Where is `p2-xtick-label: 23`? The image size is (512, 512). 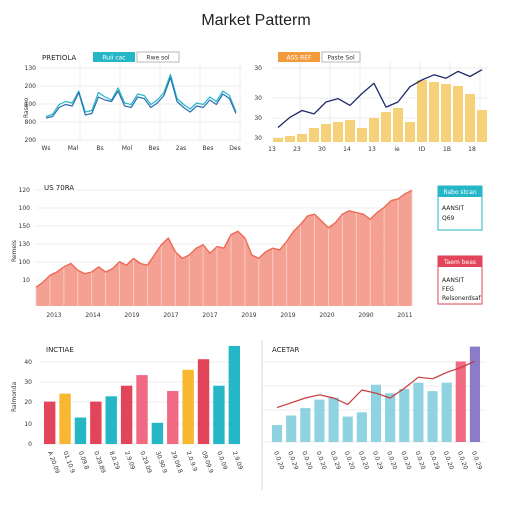
p2-xtick-label: 23 is located at coordinates (297, 149).